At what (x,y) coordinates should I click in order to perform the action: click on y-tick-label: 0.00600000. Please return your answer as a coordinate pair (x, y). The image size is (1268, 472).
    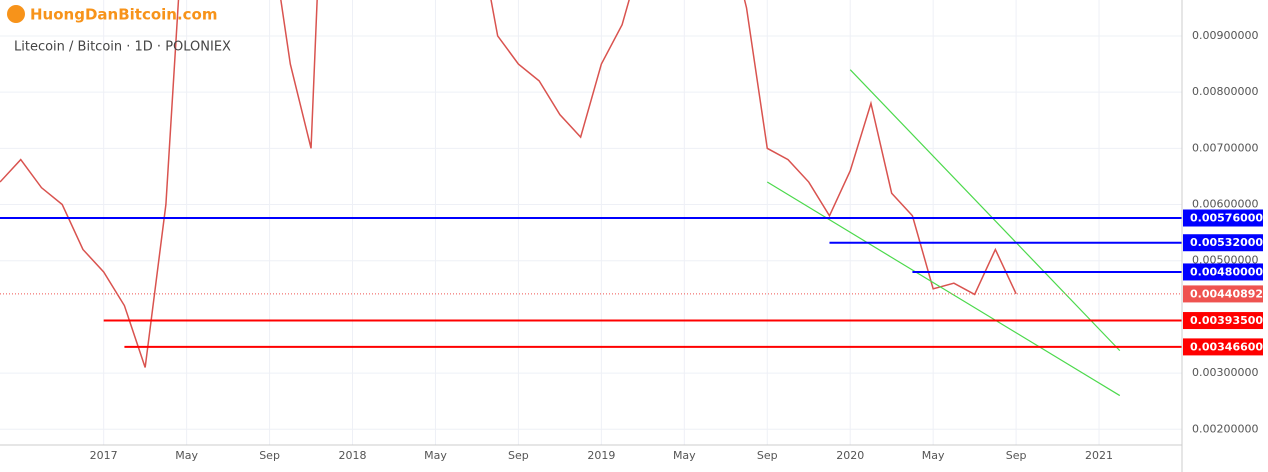
    Looking at the image, I should click on (1225, 204).